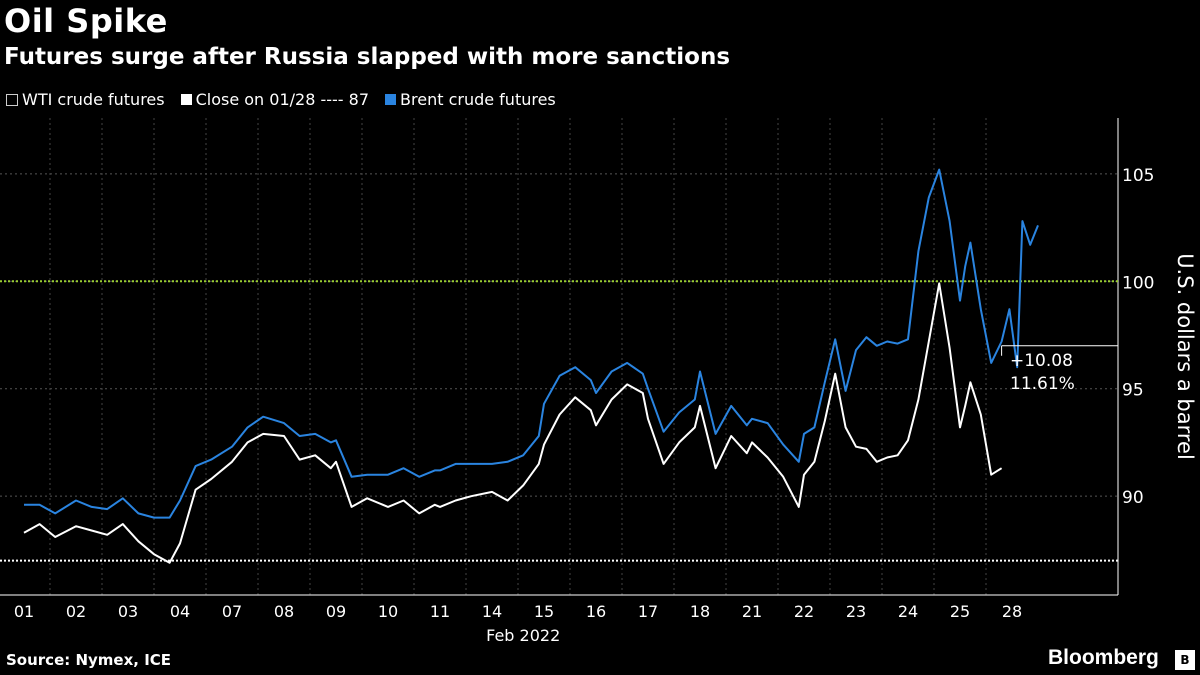 The width and height of the screenshot is (1200, 675). I want to click on x-tick-label: 01, so click(24, 611).